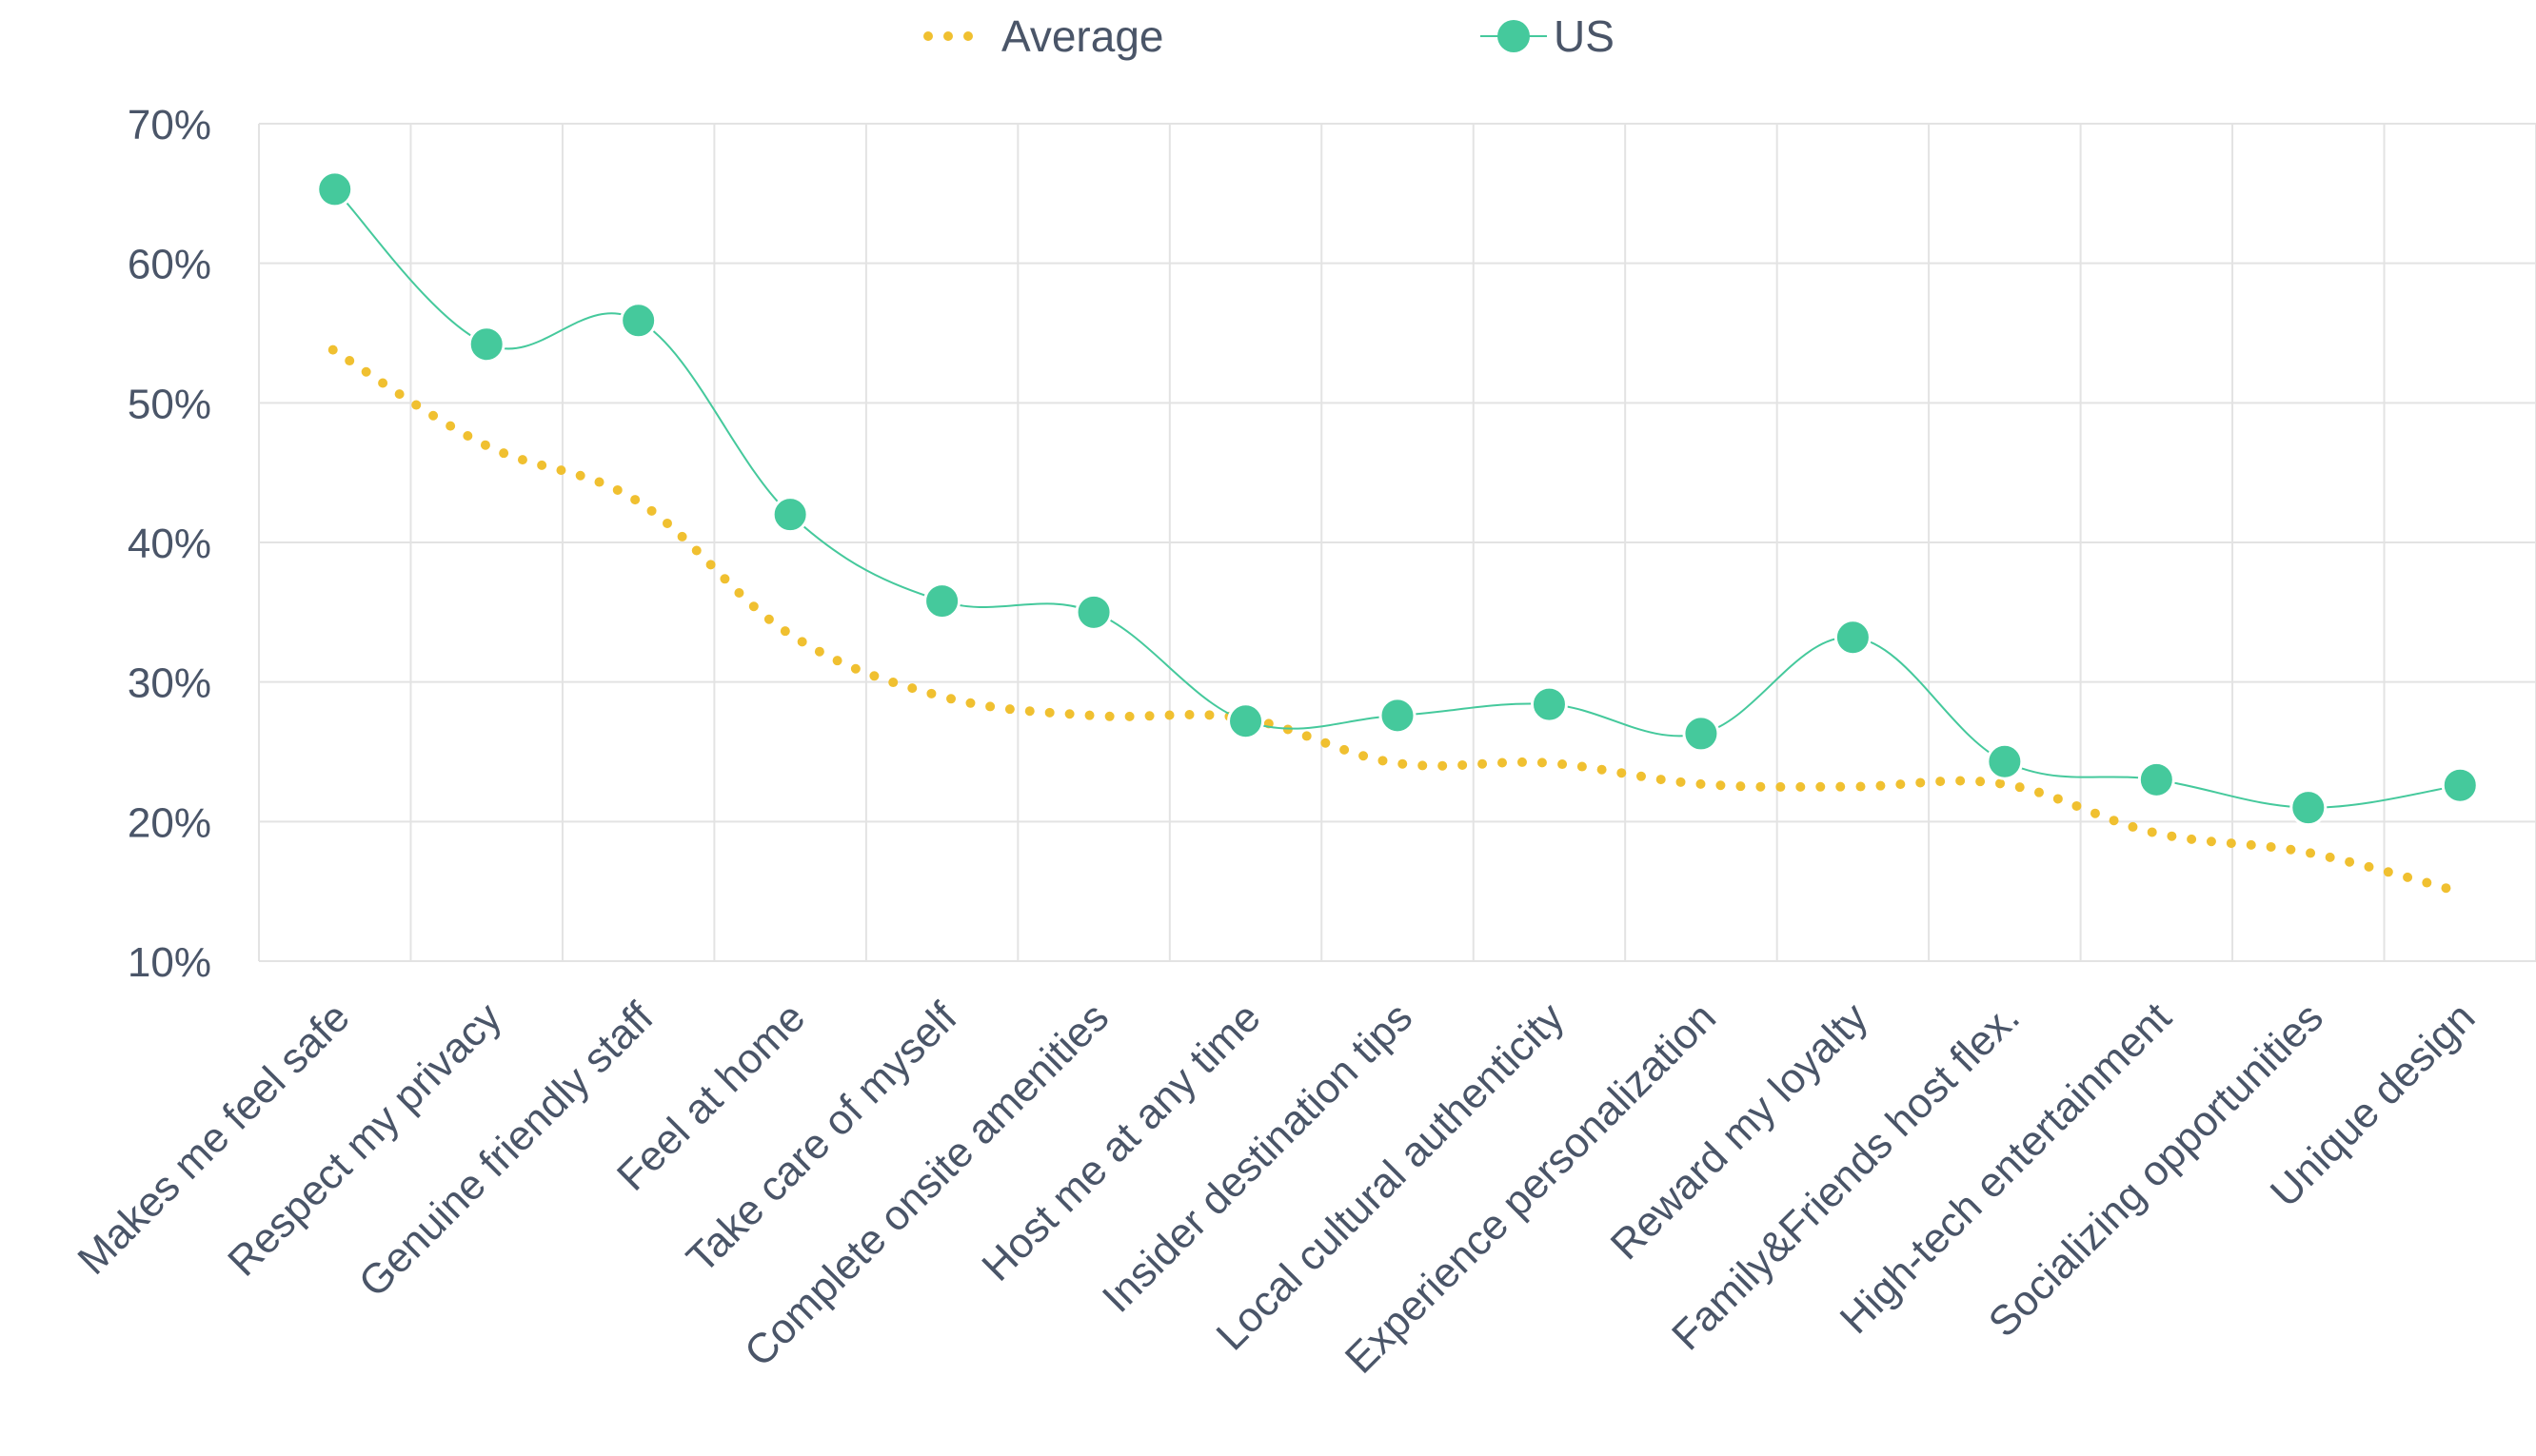  What do you see at coordinates (364, 1139) in the screenshot?
I see `x-tick-label: Respect my privacy` at bounding box center [364, 1139].